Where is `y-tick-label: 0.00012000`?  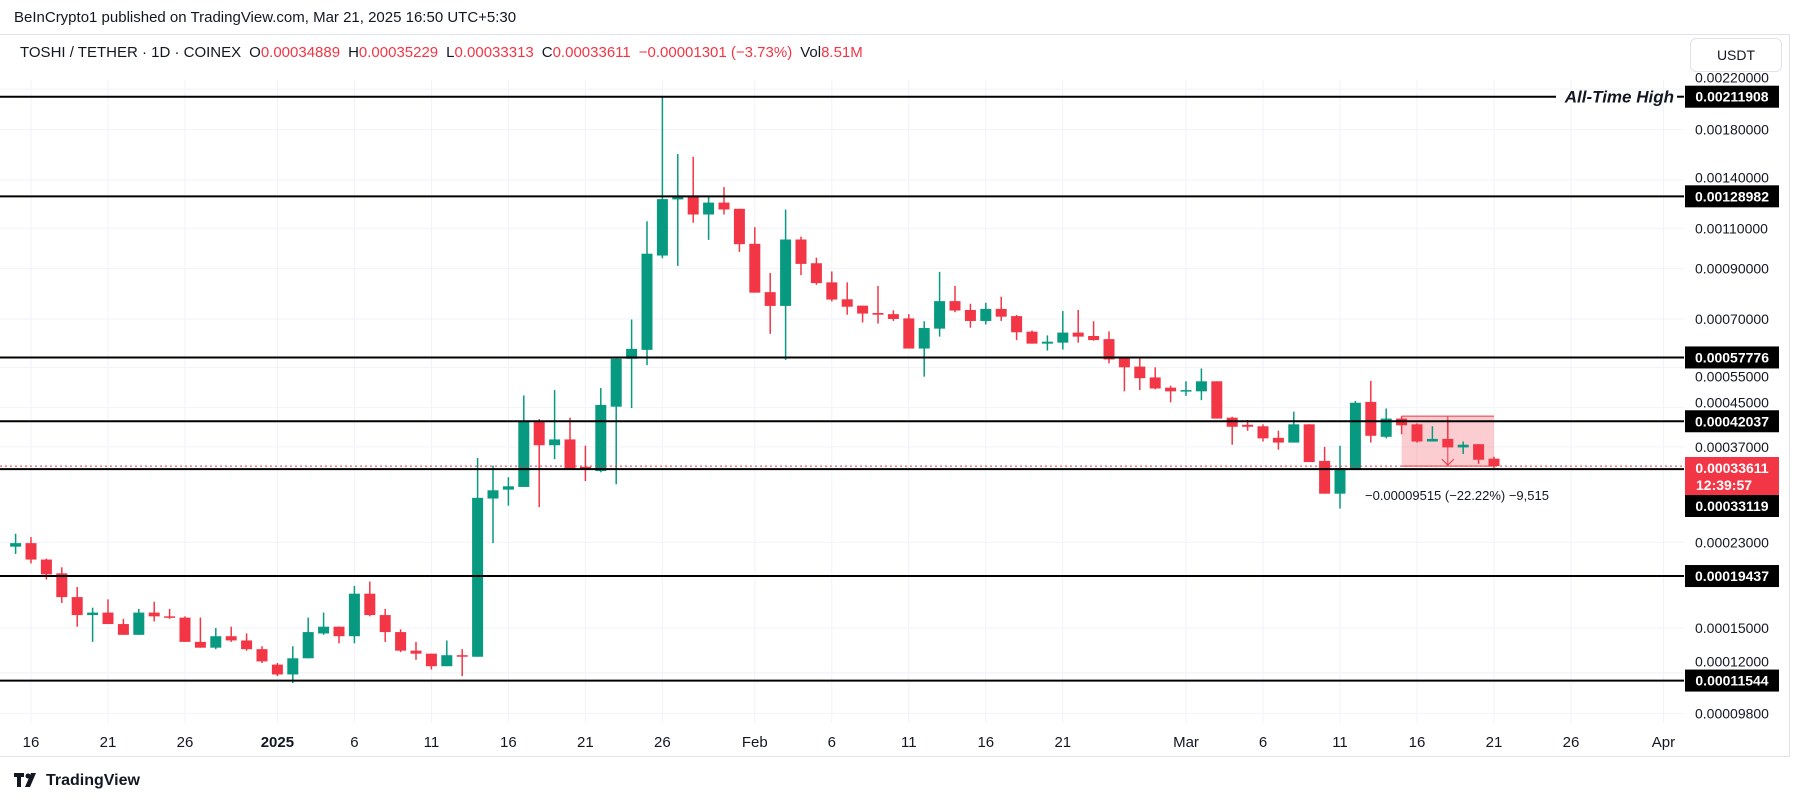
y-tick-label: 0.00012000 is located at coordinates (1732, 662).